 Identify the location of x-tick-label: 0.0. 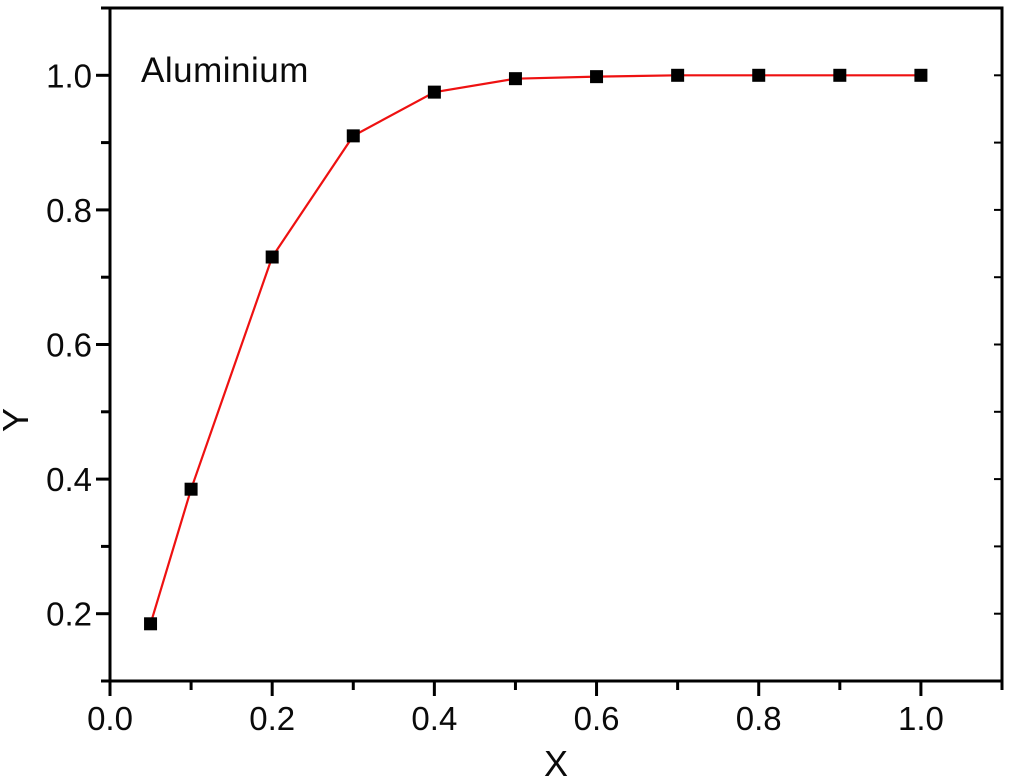
(110, 718).